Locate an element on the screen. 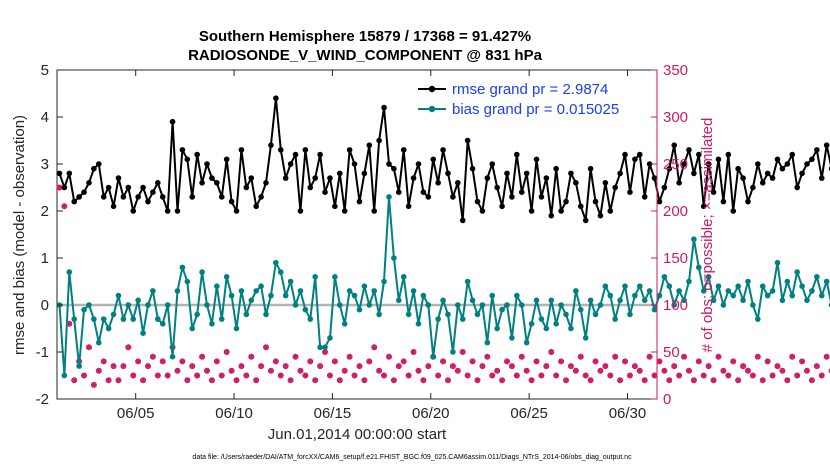 The width and height of the screenshot is (830, 470). y-right-tick-label: 150 is located at coordinates (675, 258).